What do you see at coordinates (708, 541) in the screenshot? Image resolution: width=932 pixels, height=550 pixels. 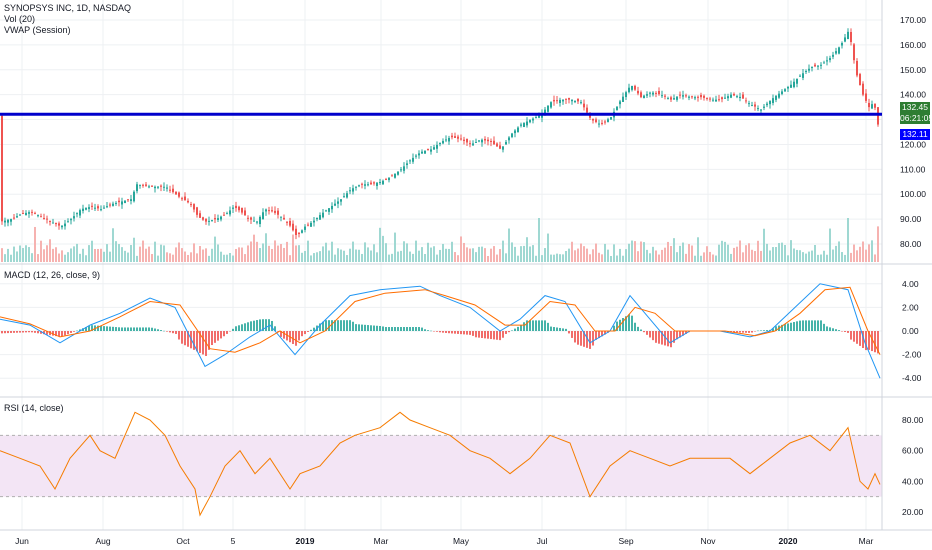 I see `time-axis-label: Nov` at bounding box center [708, 541].